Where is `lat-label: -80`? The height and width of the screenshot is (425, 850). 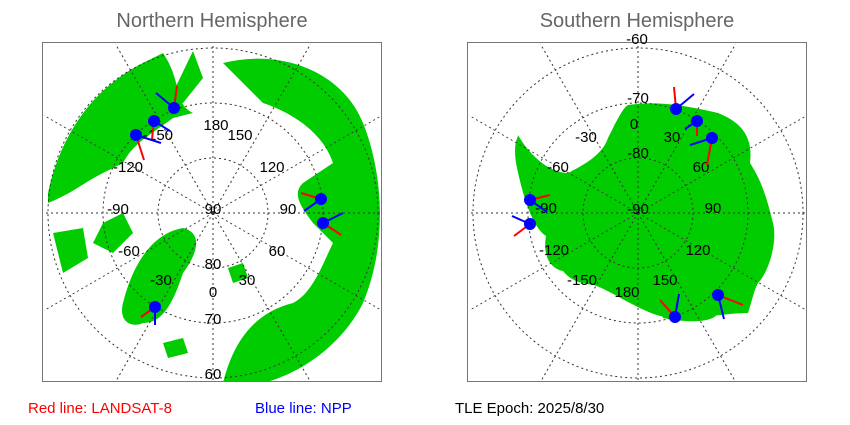 lat-label: -80 is located at coordinates (638, 153).